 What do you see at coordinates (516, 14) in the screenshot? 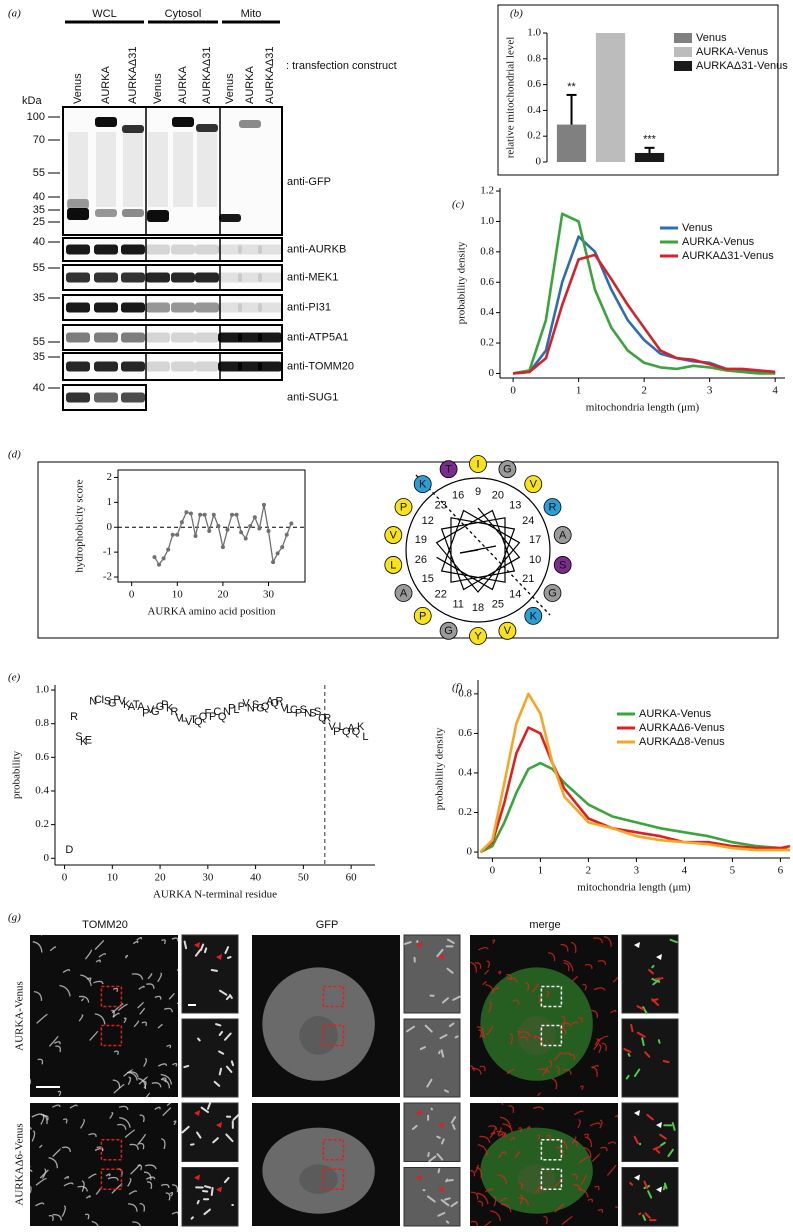
I see `panel-label: (b)` at bounding box center [516, 14].